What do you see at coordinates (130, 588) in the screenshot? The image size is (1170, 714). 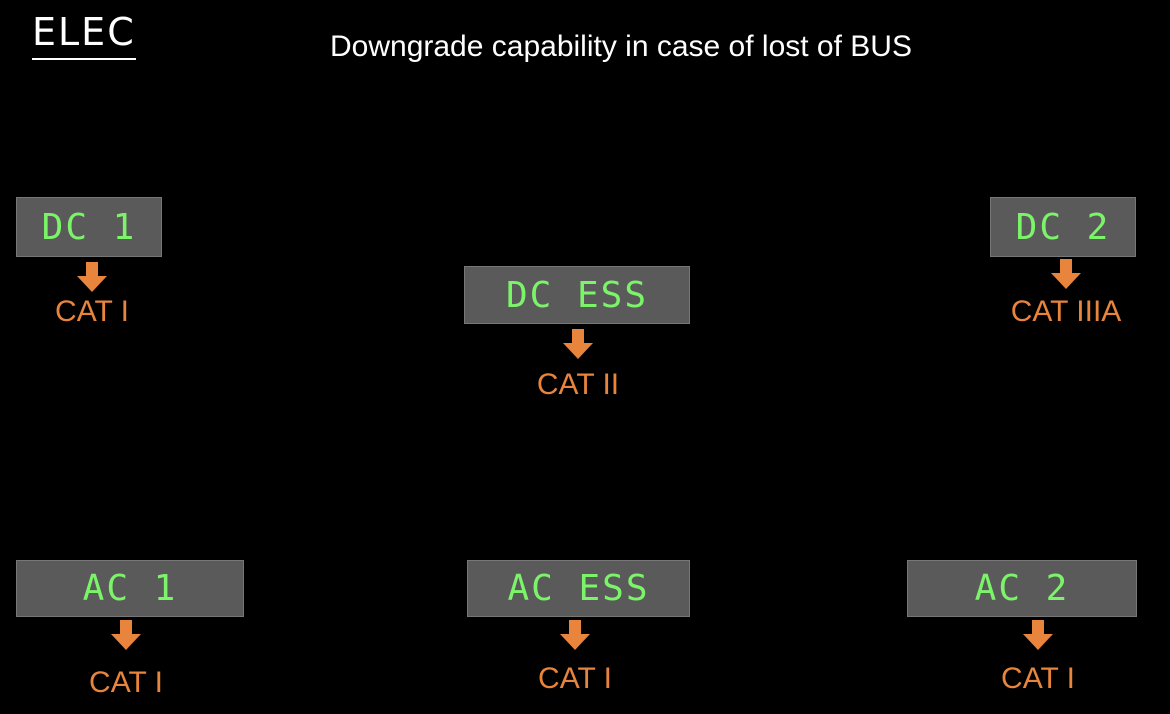 I see `bus-box: AC 1` at bounding box center [130, 588].